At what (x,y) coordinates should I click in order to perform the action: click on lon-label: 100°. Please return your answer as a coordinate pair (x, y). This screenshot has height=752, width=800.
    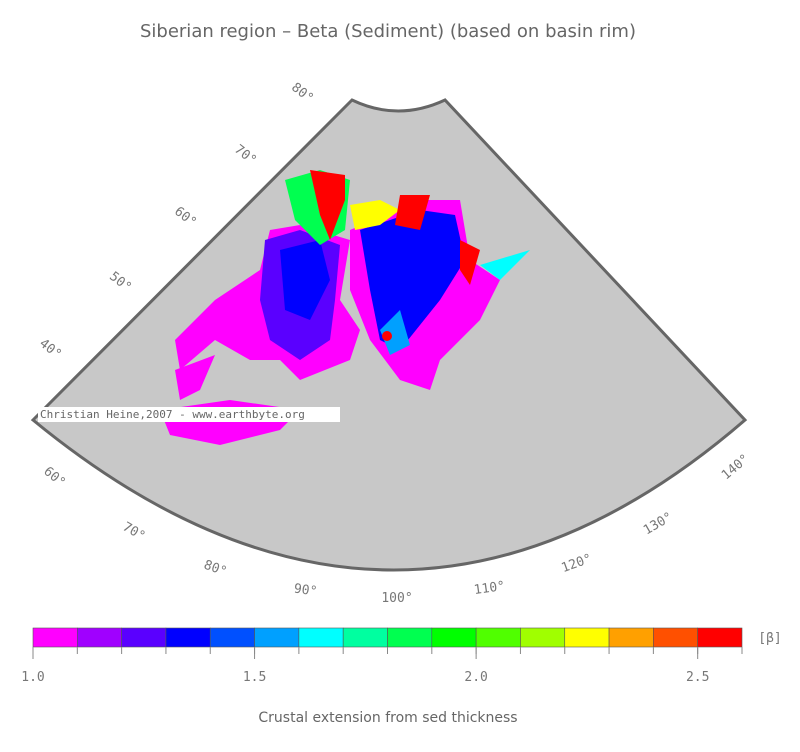
    Looking at the image, I should click on (396, 598).